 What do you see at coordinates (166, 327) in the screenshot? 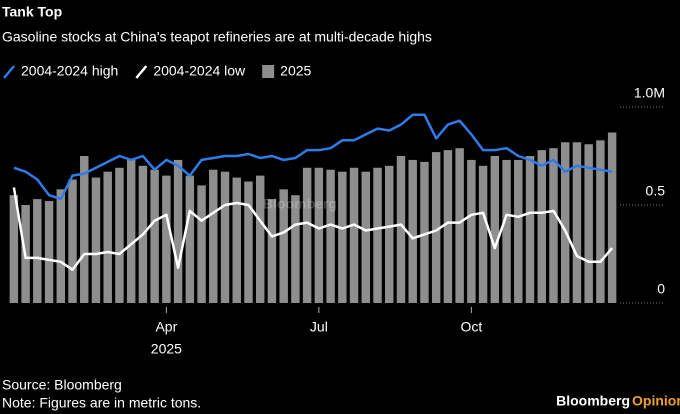
I see `x-tick-label: Apr` at bounding box center [166, 327].